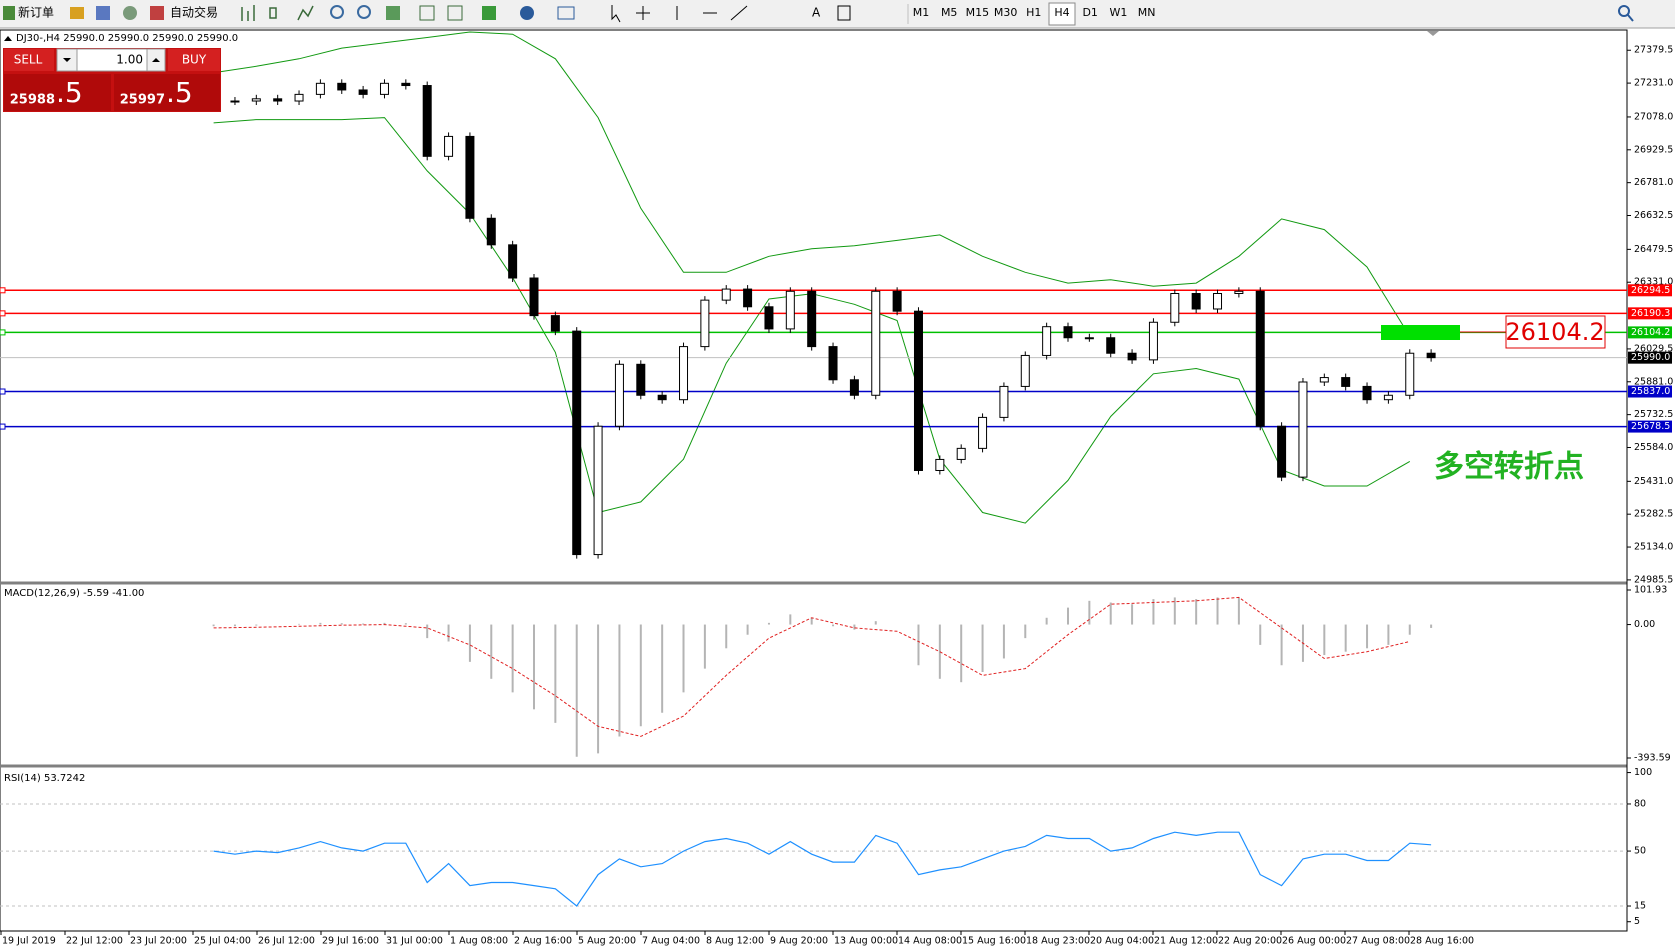 This screenshot has height=951, width=1675. I want to click on candle-icon, so click(273, 13).